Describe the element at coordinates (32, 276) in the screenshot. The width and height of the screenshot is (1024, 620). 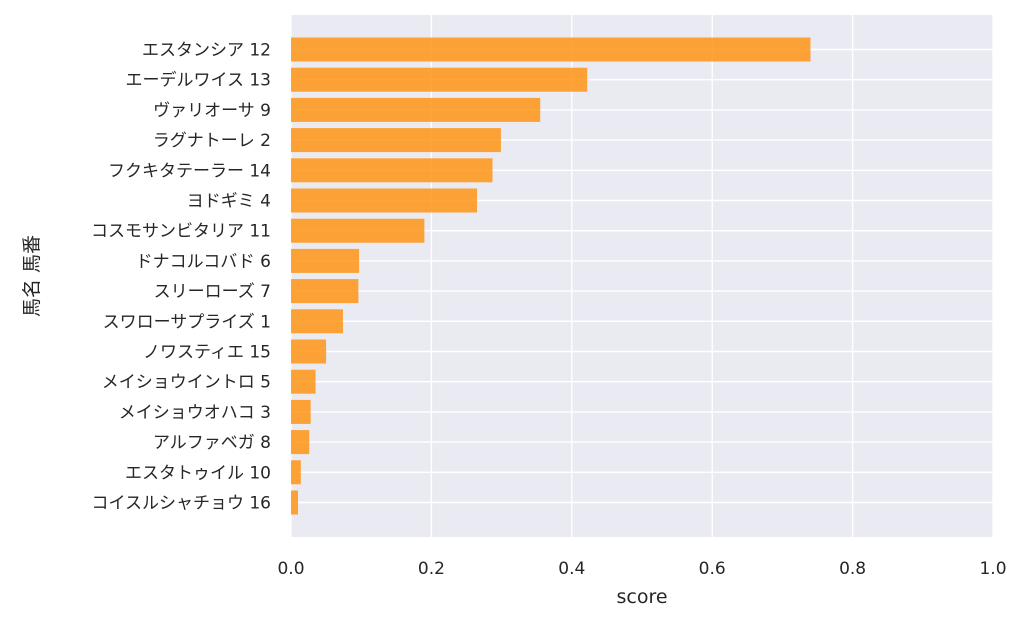
I see `y-axis-label: 馬名 馬番` at that location.